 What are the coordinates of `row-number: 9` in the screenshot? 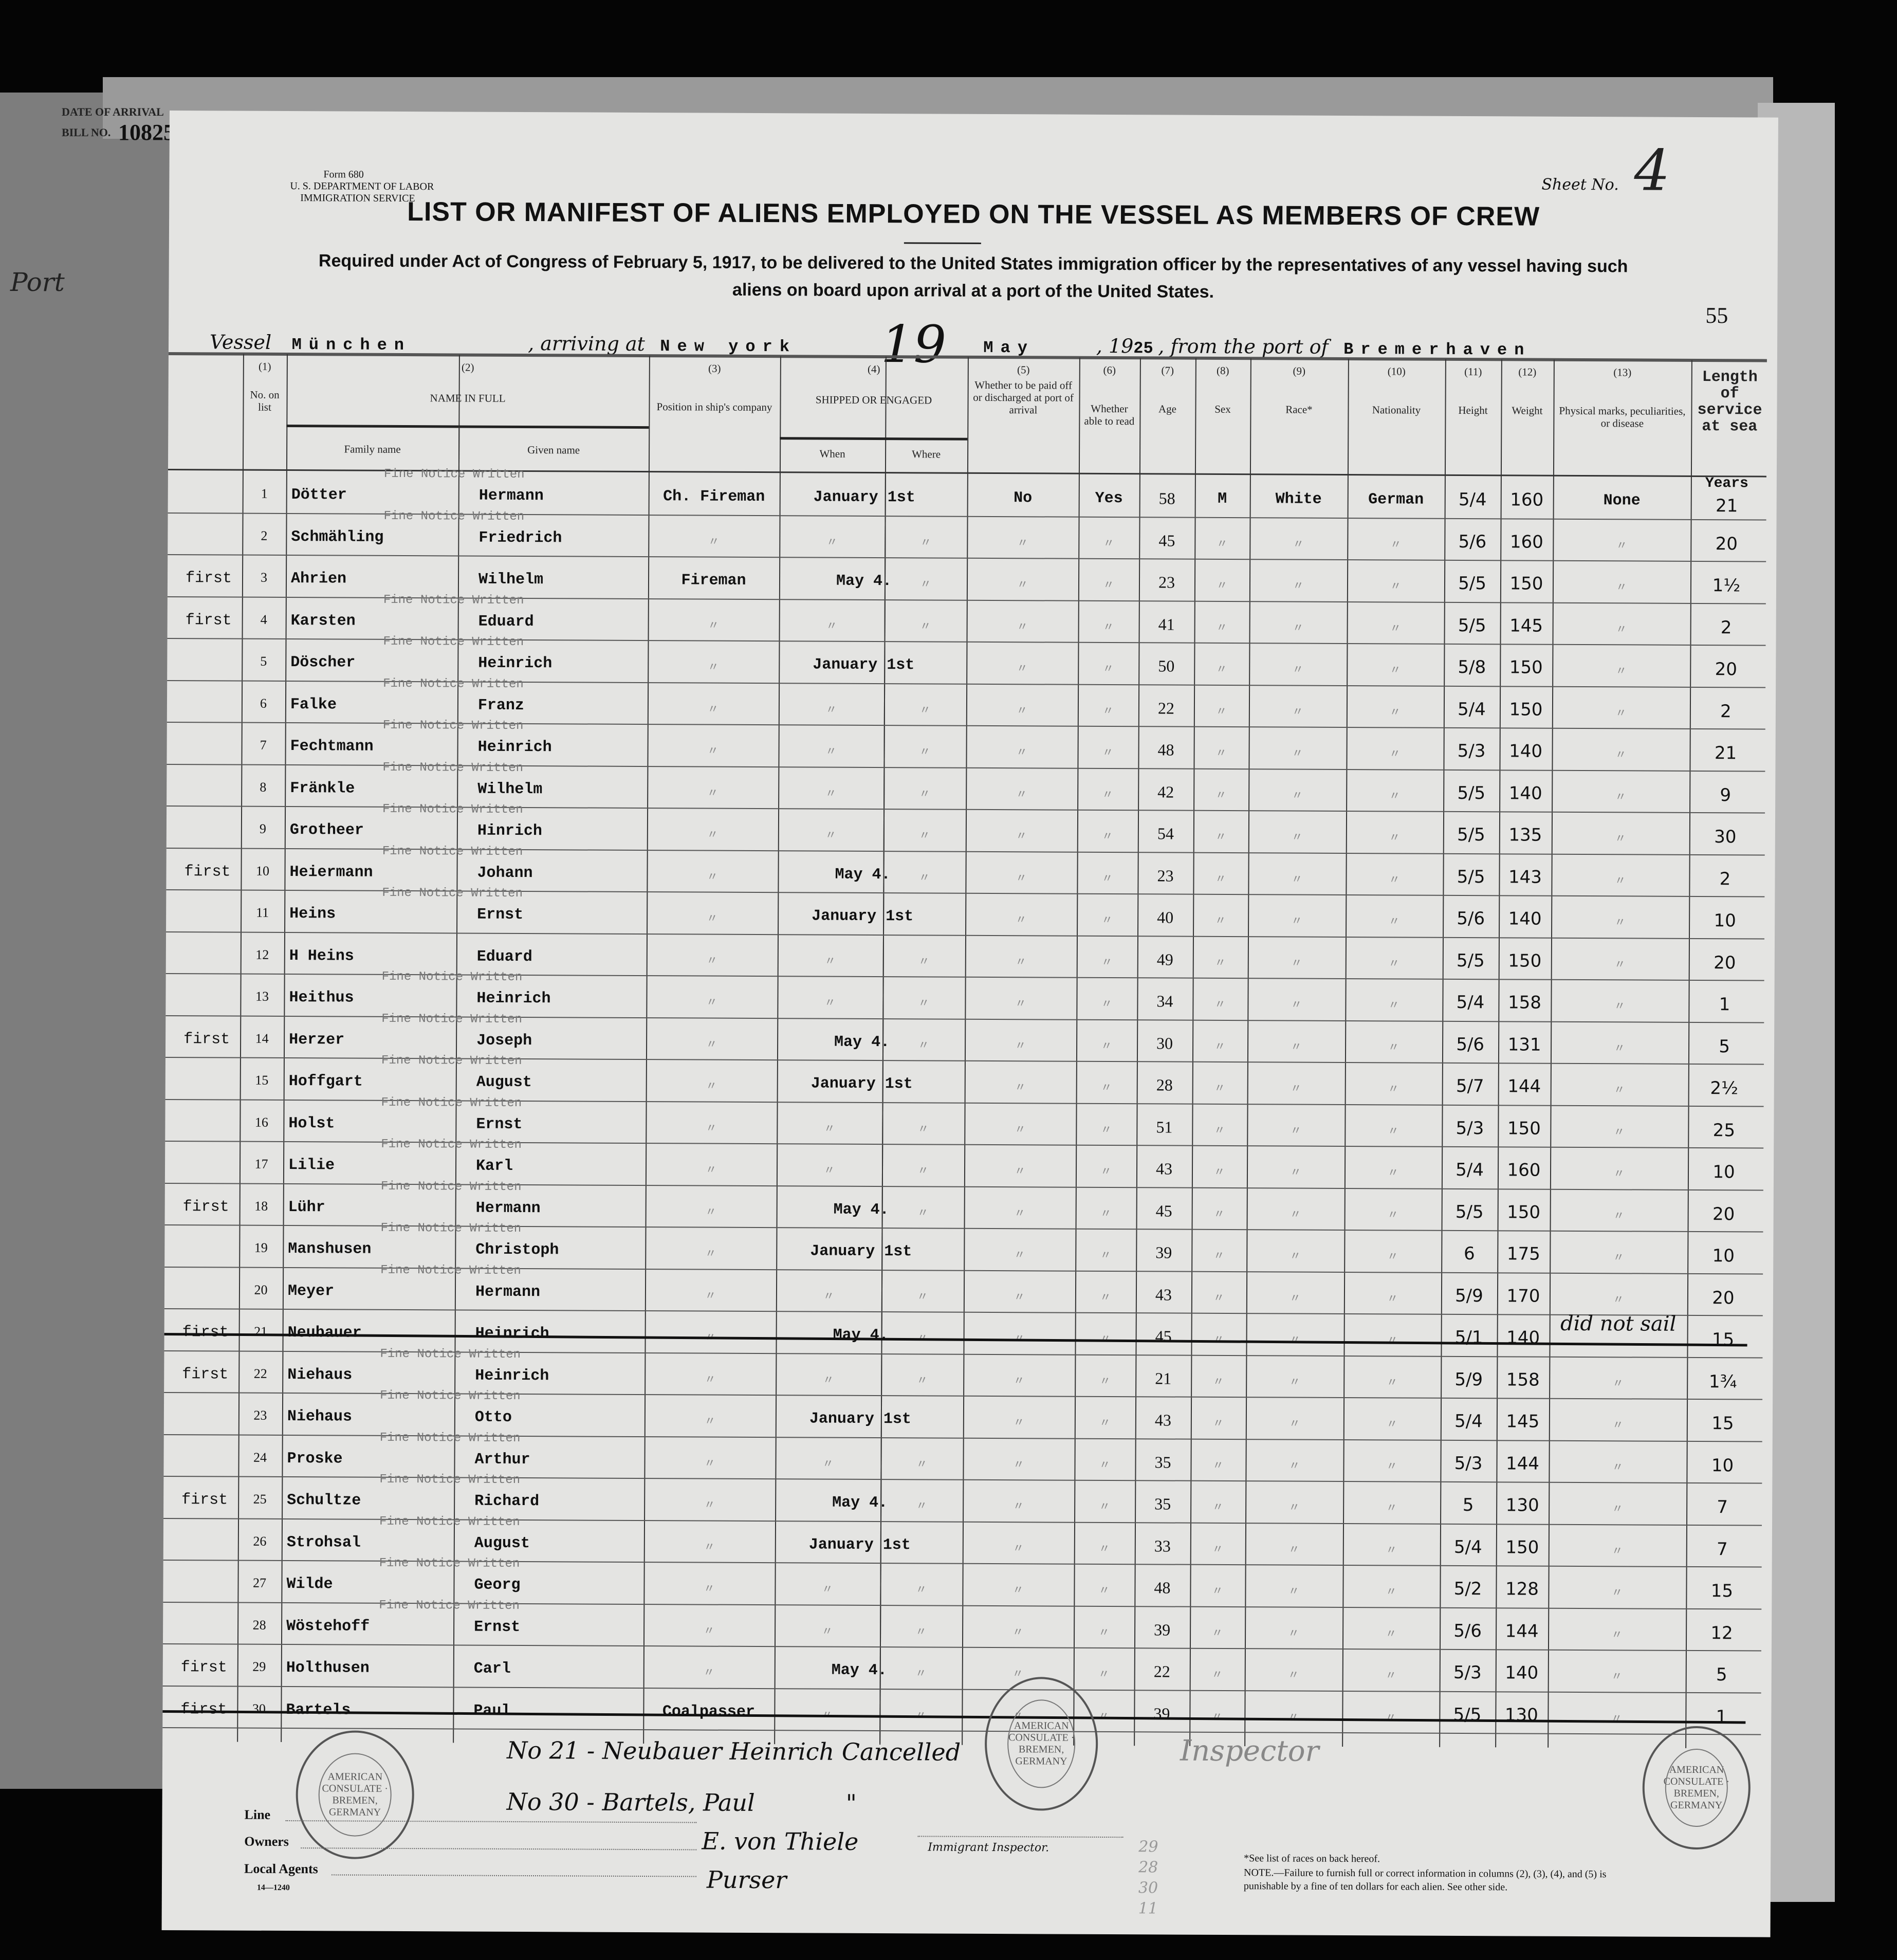 It's located at (262, 828).